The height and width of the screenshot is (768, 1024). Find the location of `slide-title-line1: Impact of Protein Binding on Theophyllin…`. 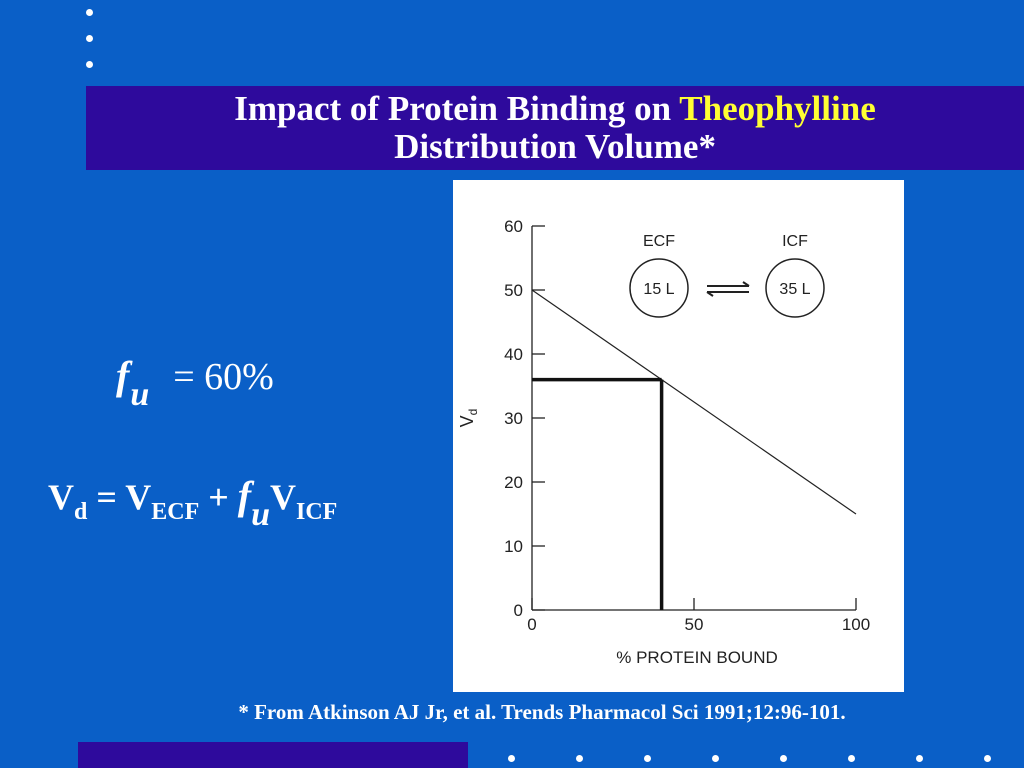

slide-title-line1: Impact of Protein Binding on Theophyllin… is located at coordinates (555, 109).